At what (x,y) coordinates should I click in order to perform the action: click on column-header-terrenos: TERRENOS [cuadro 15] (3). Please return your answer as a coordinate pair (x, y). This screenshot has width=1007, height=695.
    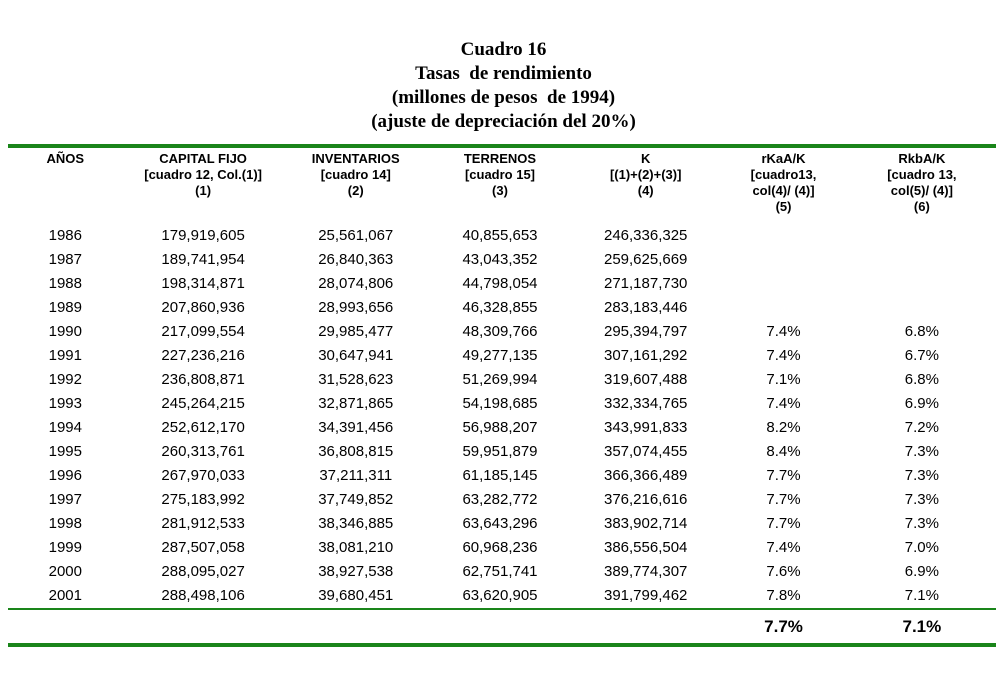
    Looking at the image, I should click on (500, 185).